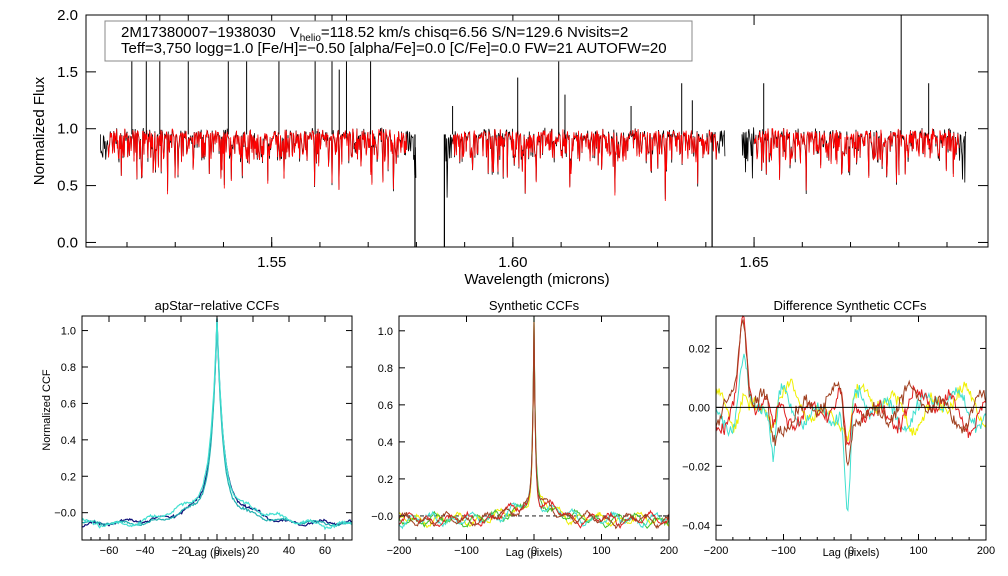 This screenshot has height=576, width=1008. What do you see at coordinates (39, 130) in the screenshot?
I see `spectrum-y-axis-label: Normalized Flux` at bounding box center [39, 130].